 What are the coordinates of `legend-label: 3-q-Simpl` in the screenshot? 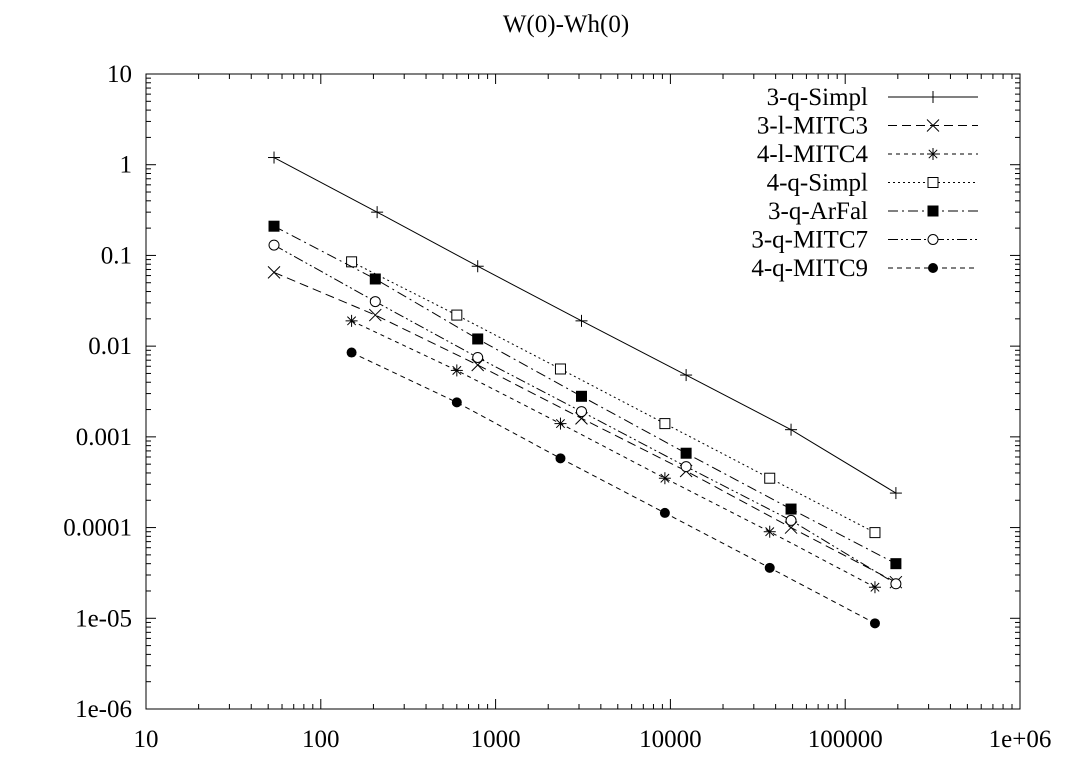 It's located at (817, 97).